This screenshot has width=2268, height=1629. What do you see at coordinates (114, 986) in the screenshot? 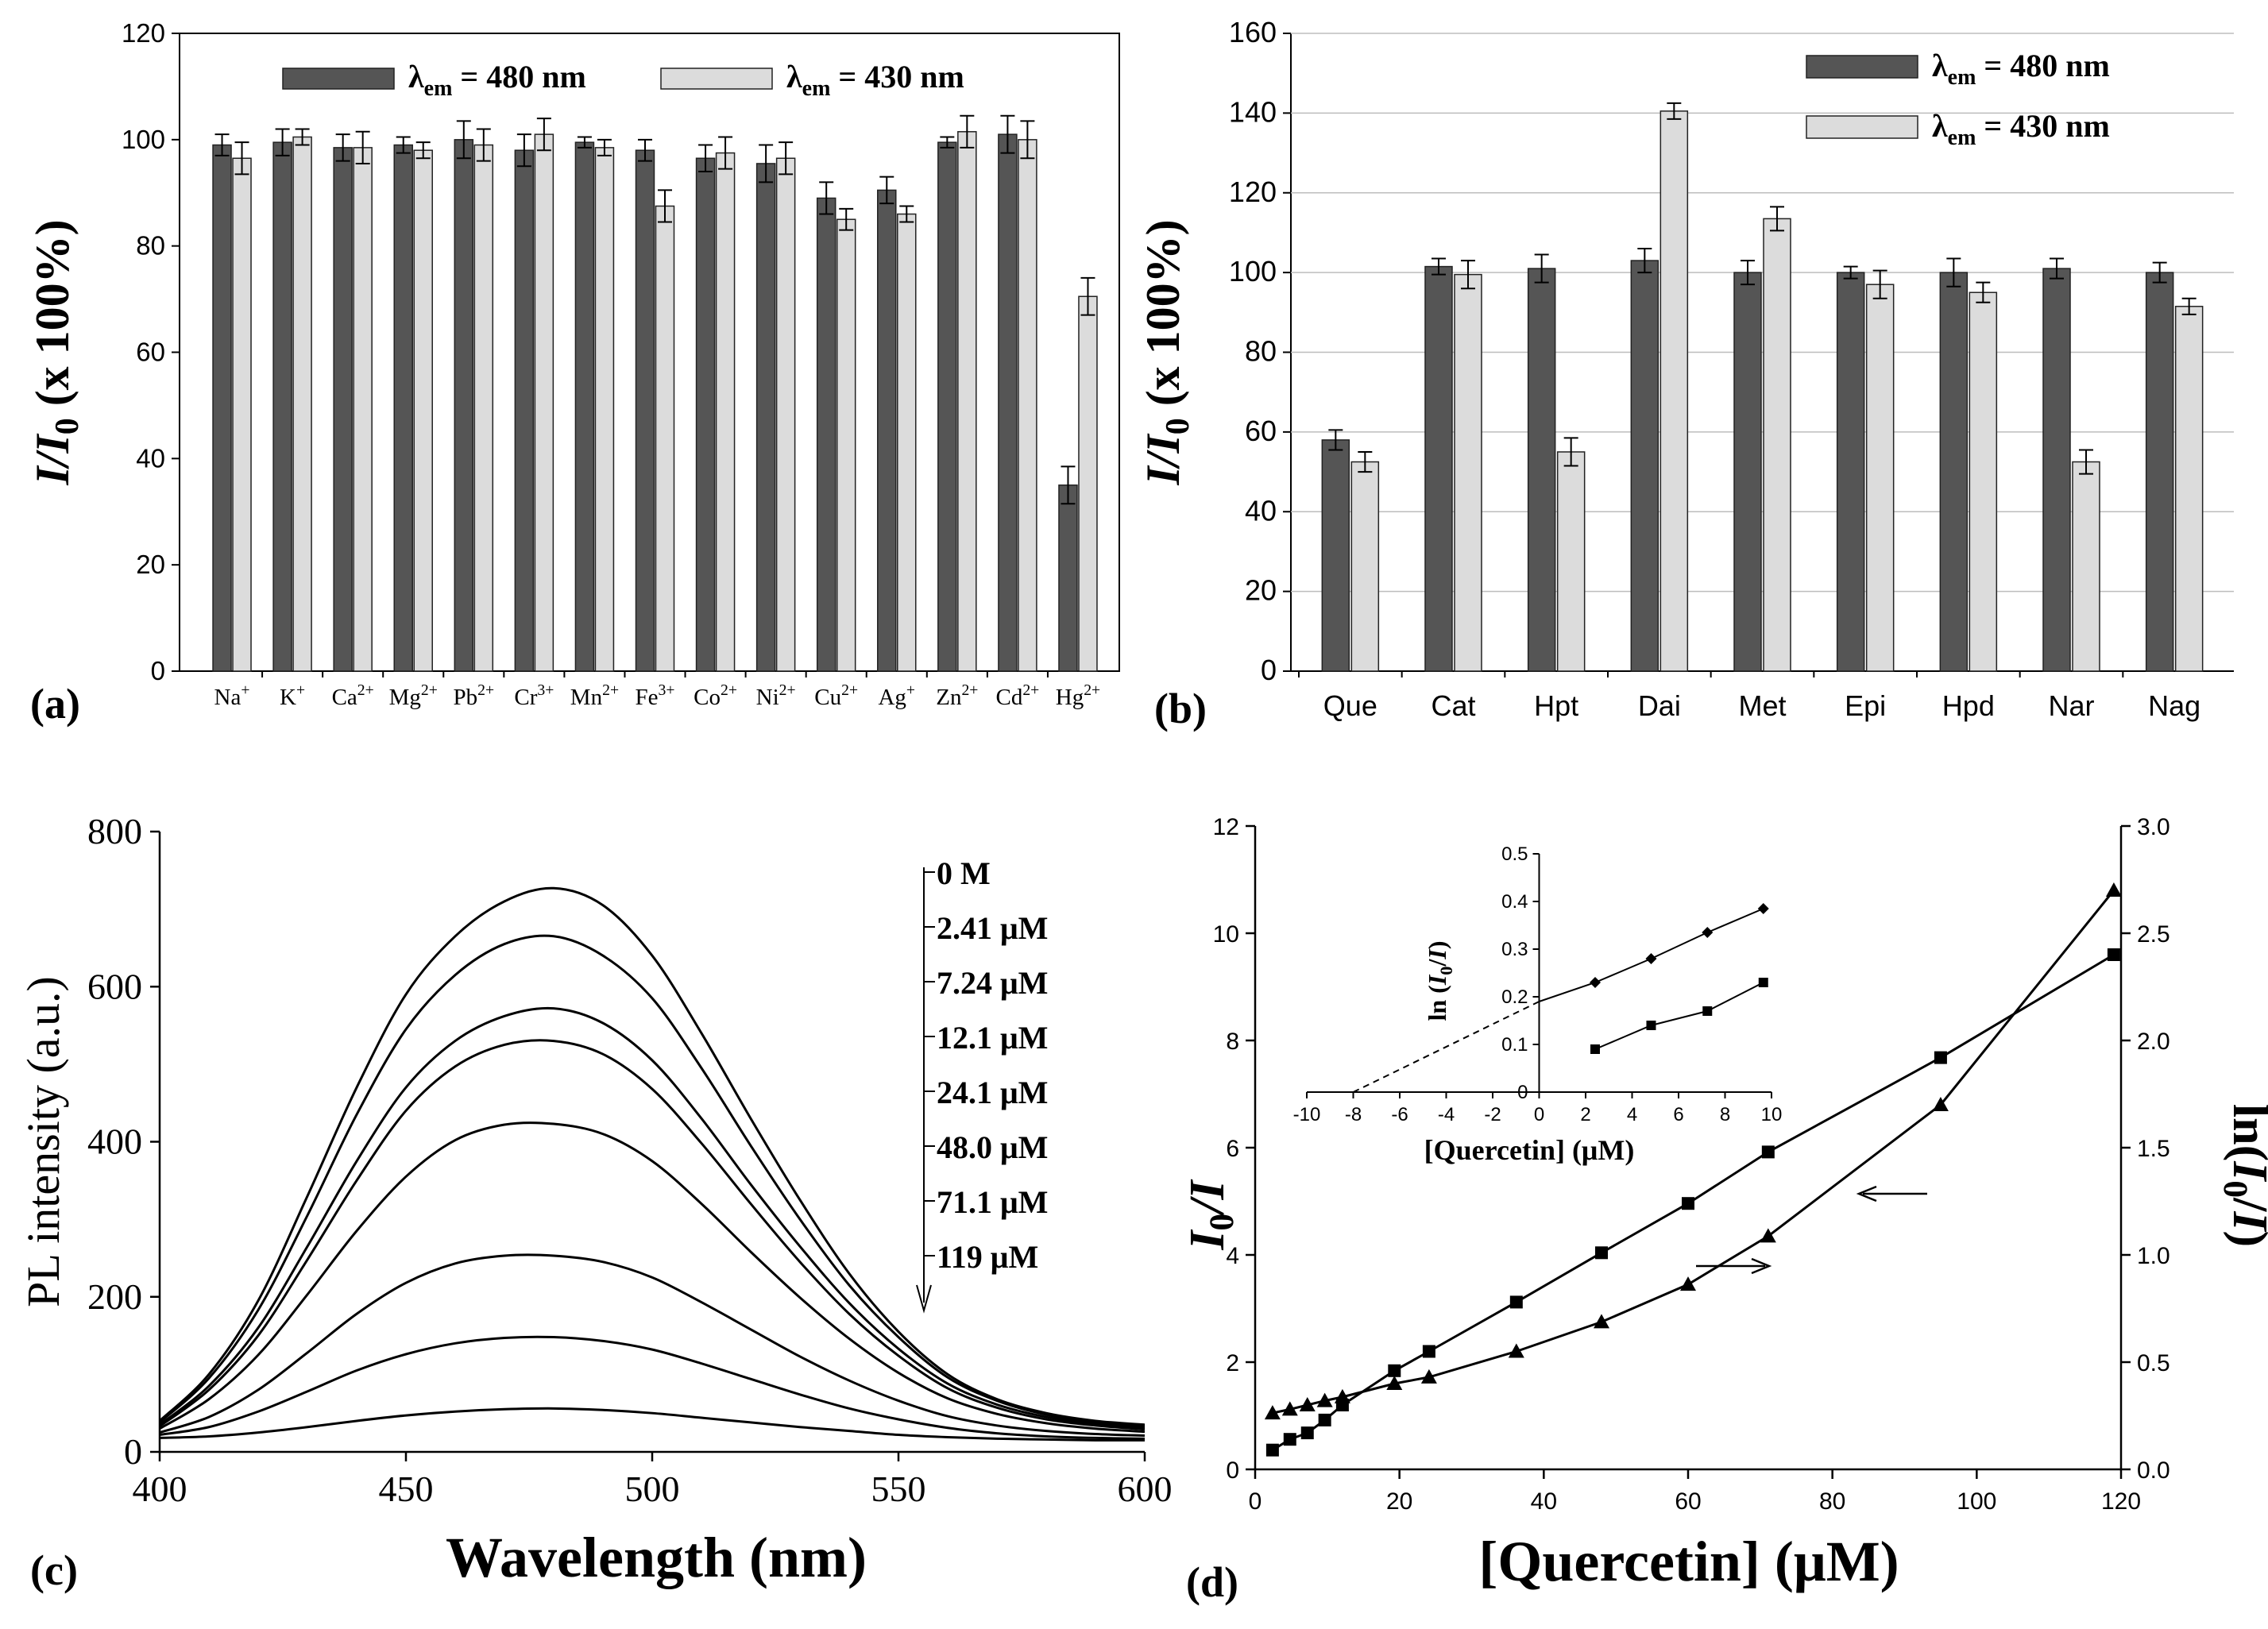
I see `y-tick-label: 600` at bounding box center [114, 986].